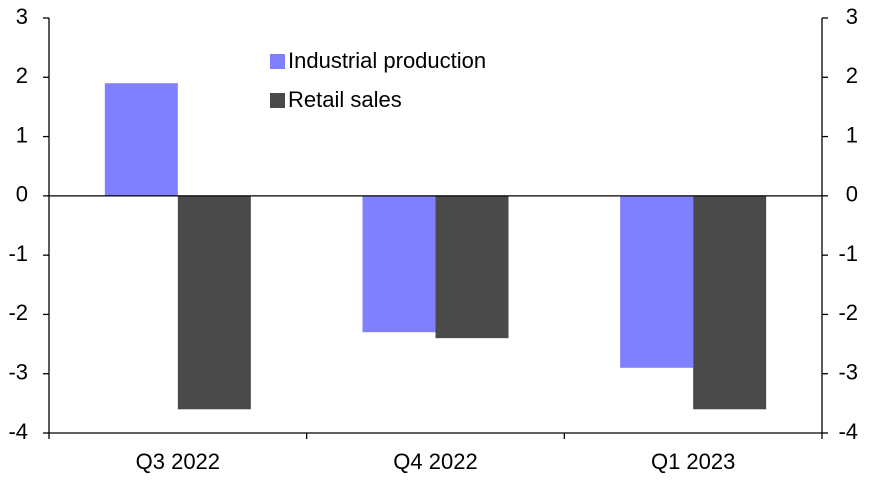  Describe the element at coordinates (345, 99) in the screenshot. I see `legend-label: Retail sales` at that location.